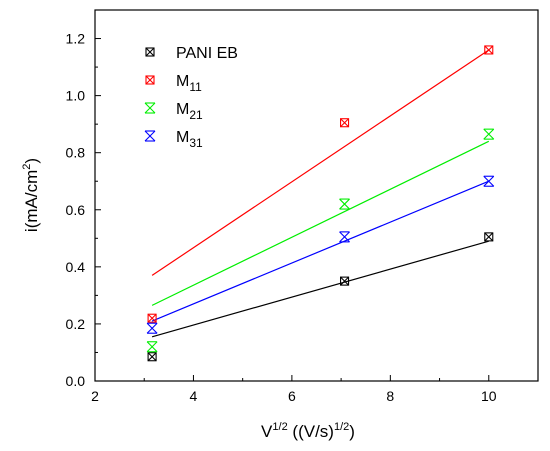 Image resolution: width=550 pixels, height=451 pixels. Describe the element at coordinates (194, 396) in the screenshot. I see `x-tick-label: 4` at that location.